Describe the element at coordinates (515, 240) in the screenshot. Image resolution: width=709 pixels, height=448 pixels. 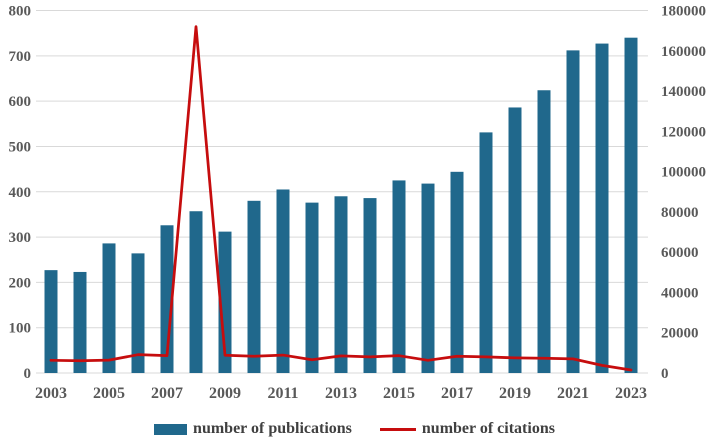
I see `publications-bar-2019` at that location.